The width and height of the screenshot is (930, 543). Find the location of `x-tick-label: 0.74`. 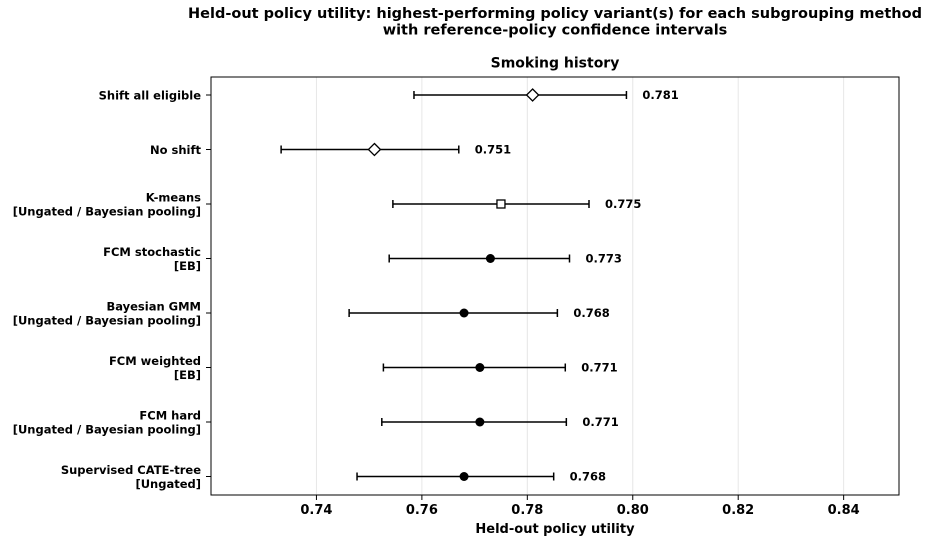

x-tick-label: 0.74 is located at coordinates (316, 510).